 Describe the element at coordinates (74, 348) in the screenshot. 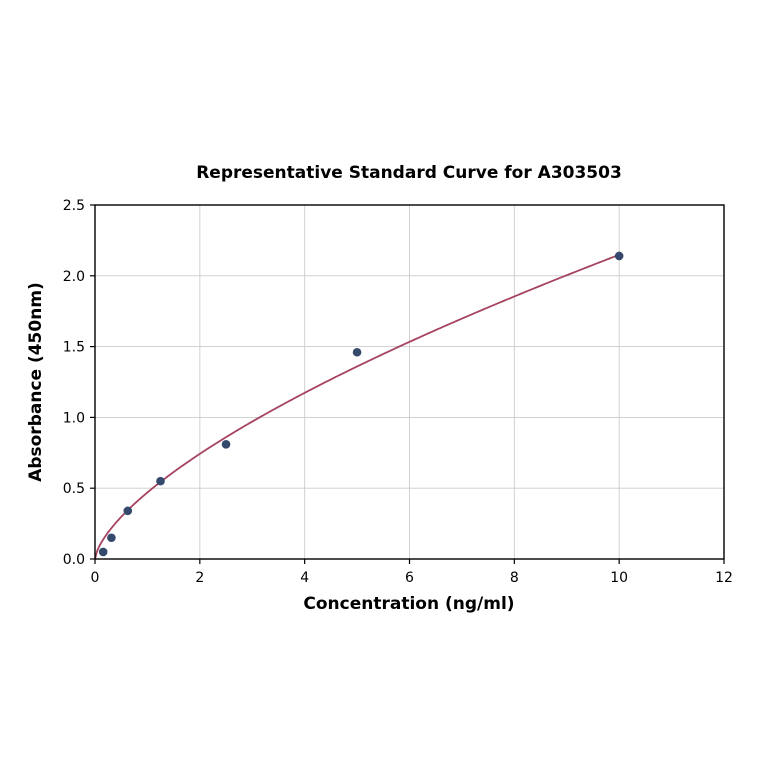

I see `y-tick-label: 1.5` at that location.